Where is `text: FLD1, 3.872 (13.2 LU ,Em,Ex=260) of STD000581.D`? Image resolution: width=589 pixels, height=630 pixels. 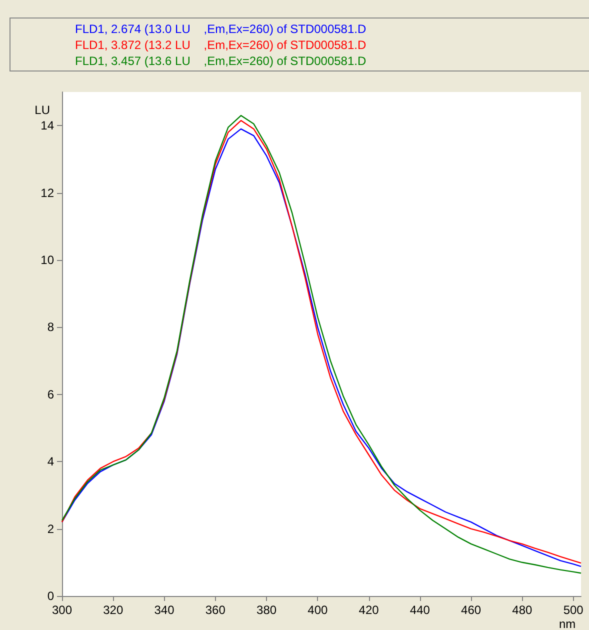 text: FLD1, 3.872 (13.2 LU ,Em,Ex=260) of STD000581.D is located at coordinates (220, 45).